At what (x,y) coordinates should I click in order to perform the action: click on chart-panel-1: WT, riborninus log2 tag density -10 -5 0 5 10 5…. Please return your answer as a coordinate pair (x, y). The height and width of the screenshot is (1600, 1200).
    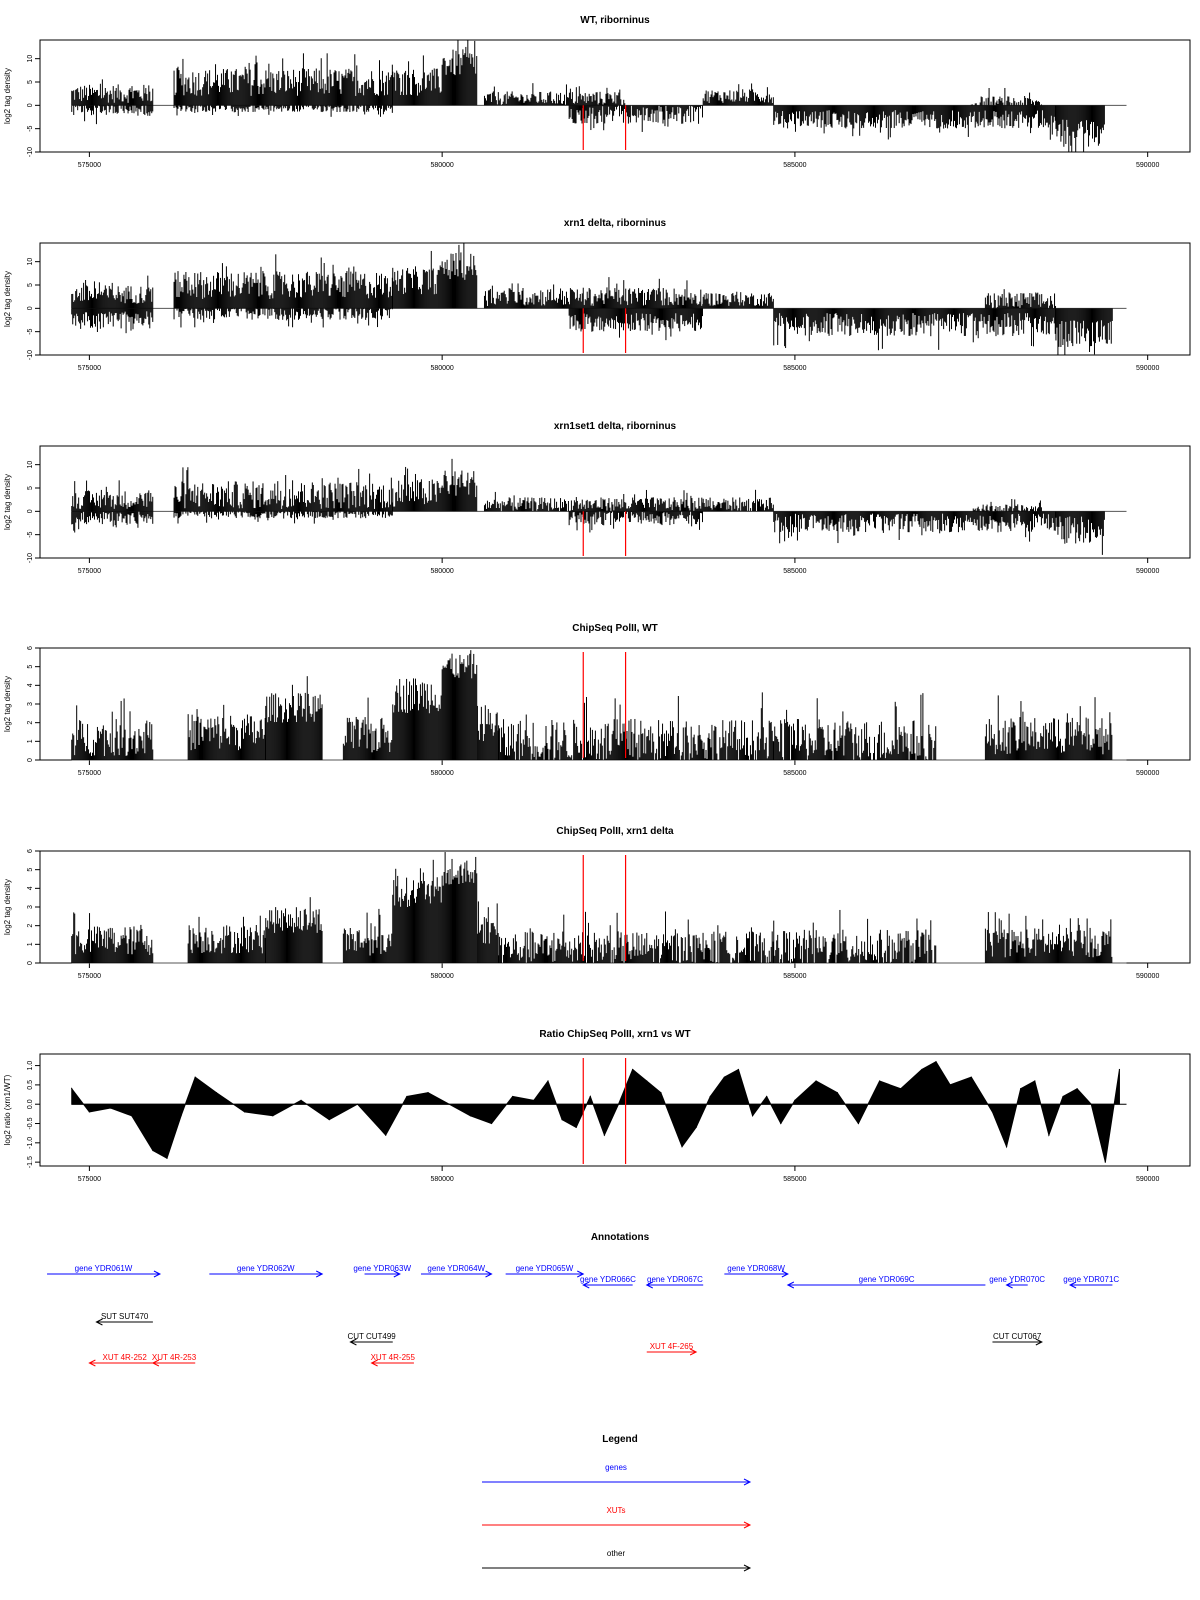
    Looking at the image, I should click on (597, 92).